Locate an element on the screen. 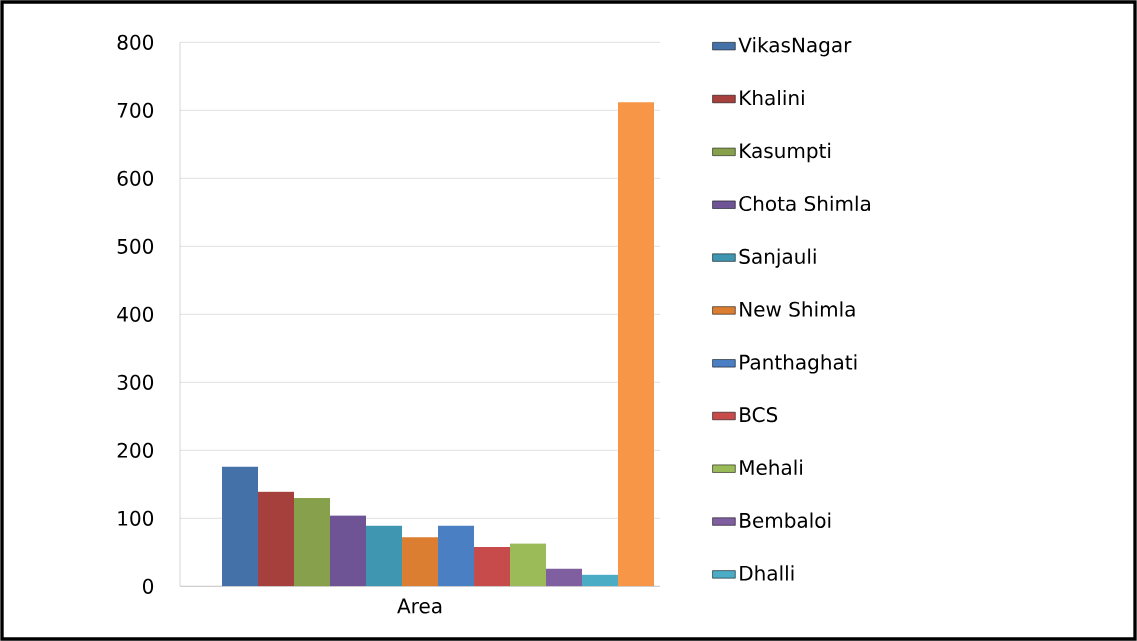  x-tick-label: Area is located at coordinates (419, 606).